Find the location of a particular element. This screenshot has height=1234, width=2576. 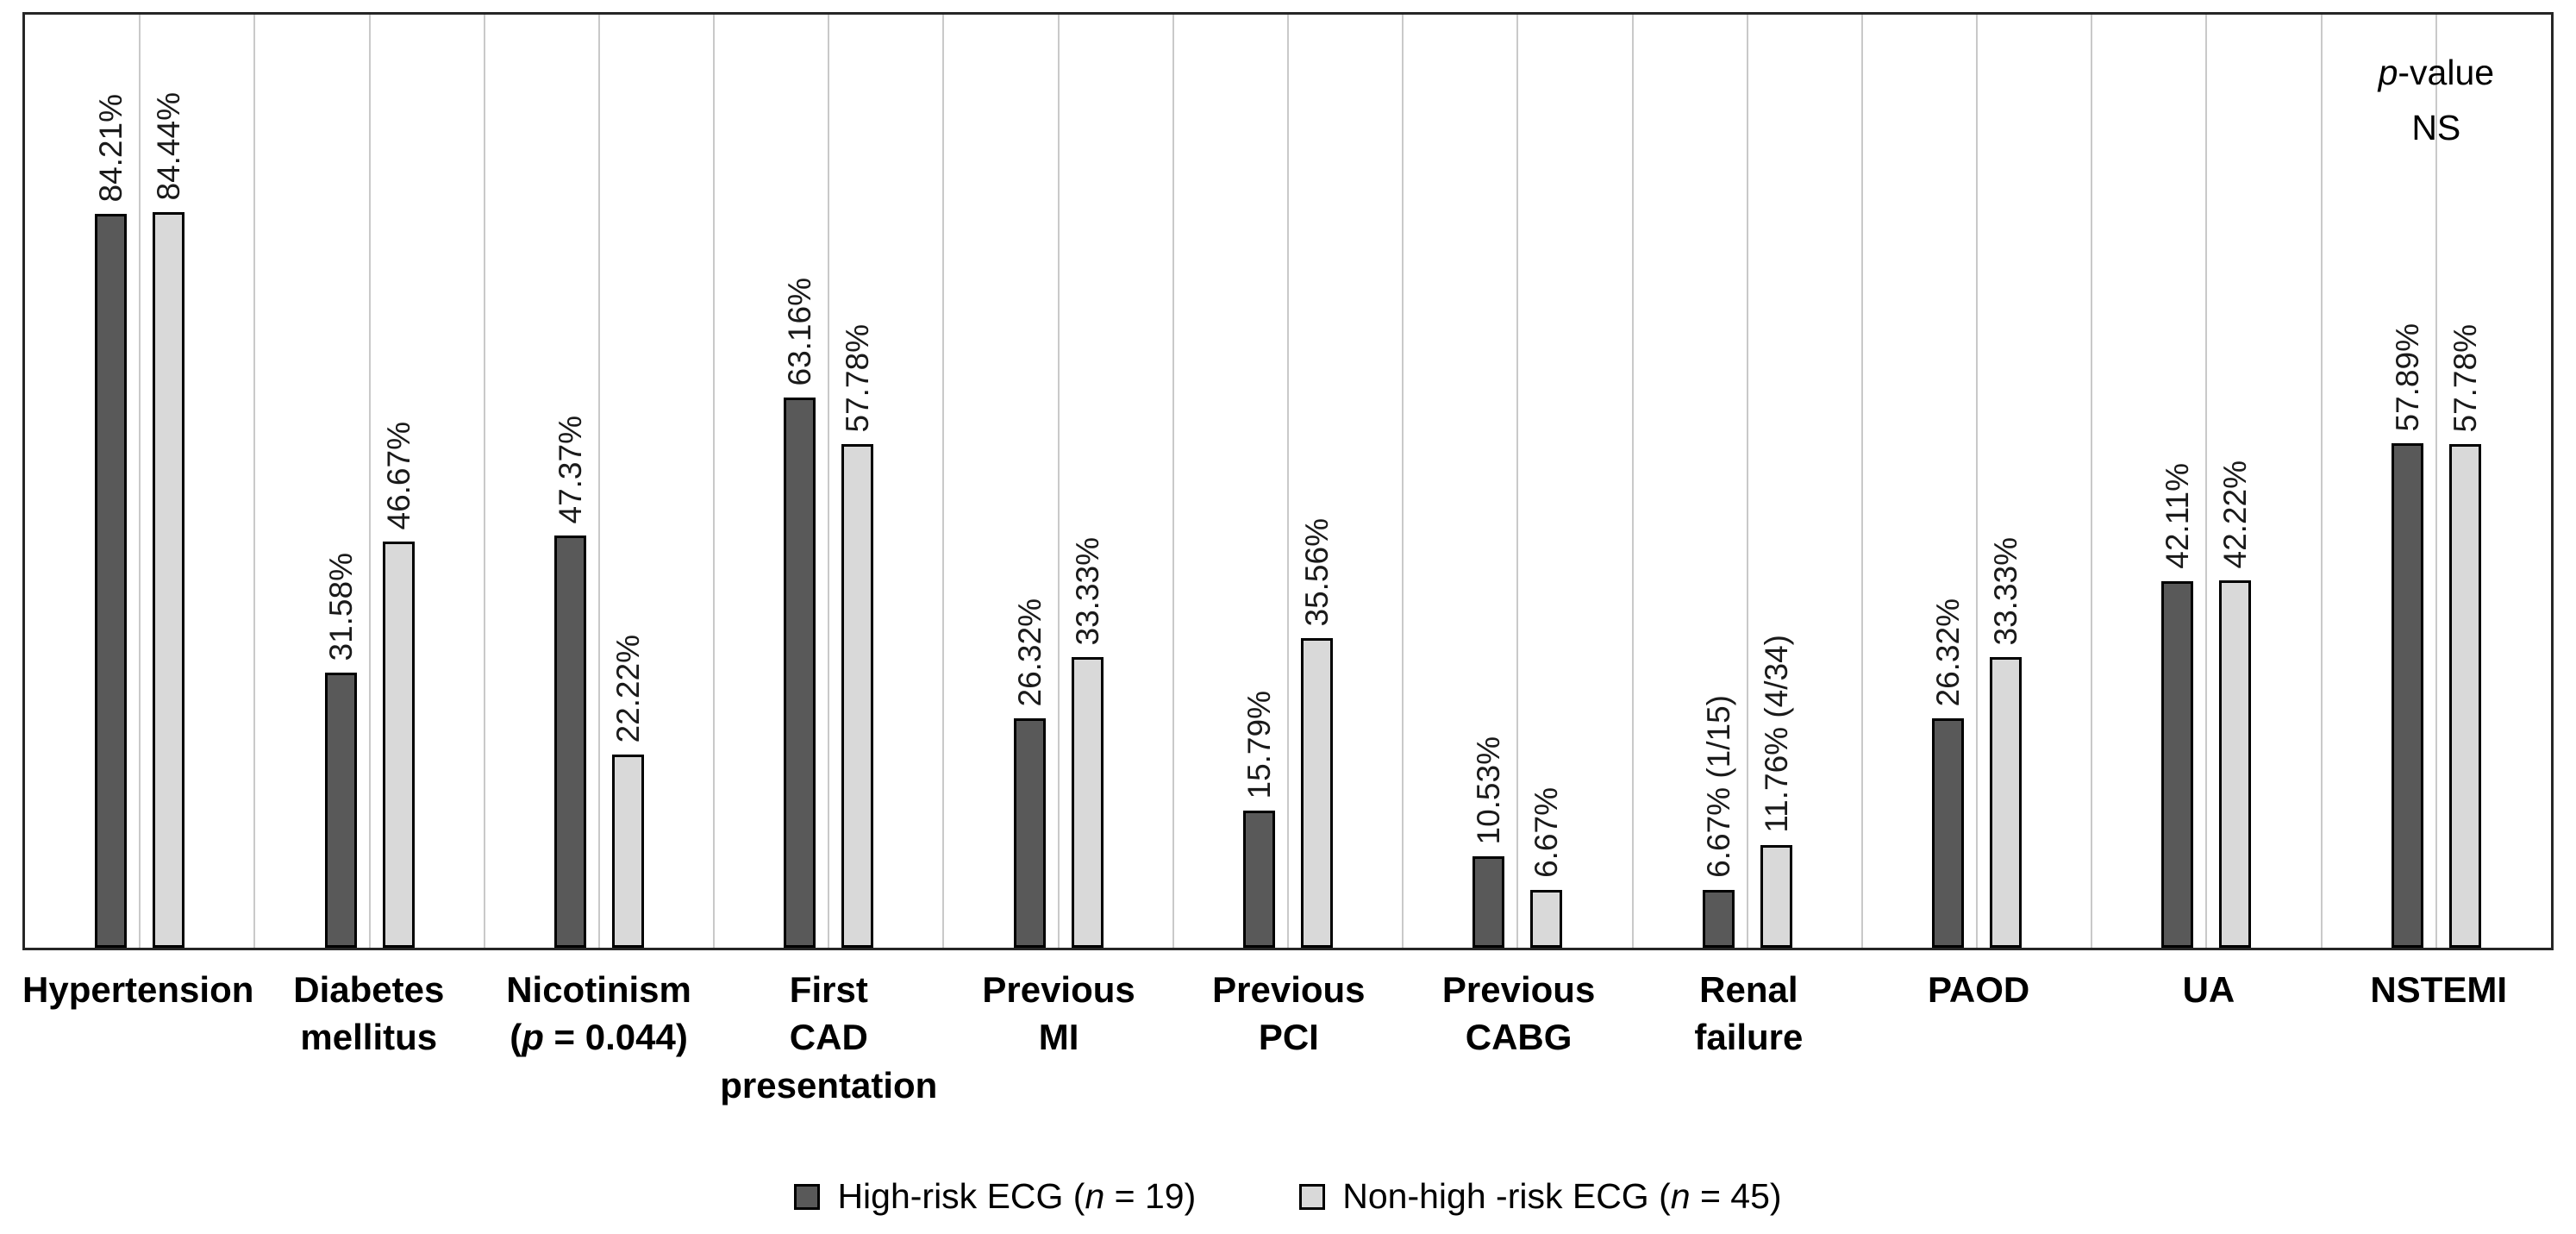

bar-cell: 6.67% is located at coordinates (1547, 481).